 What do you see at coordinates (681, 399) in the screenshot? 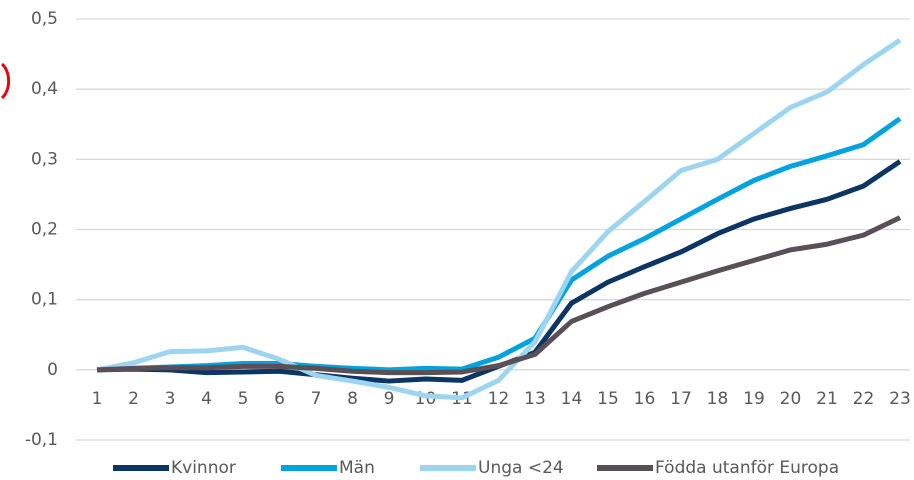
I see `x-tick-label: 17` at bounding box center [681, 399].